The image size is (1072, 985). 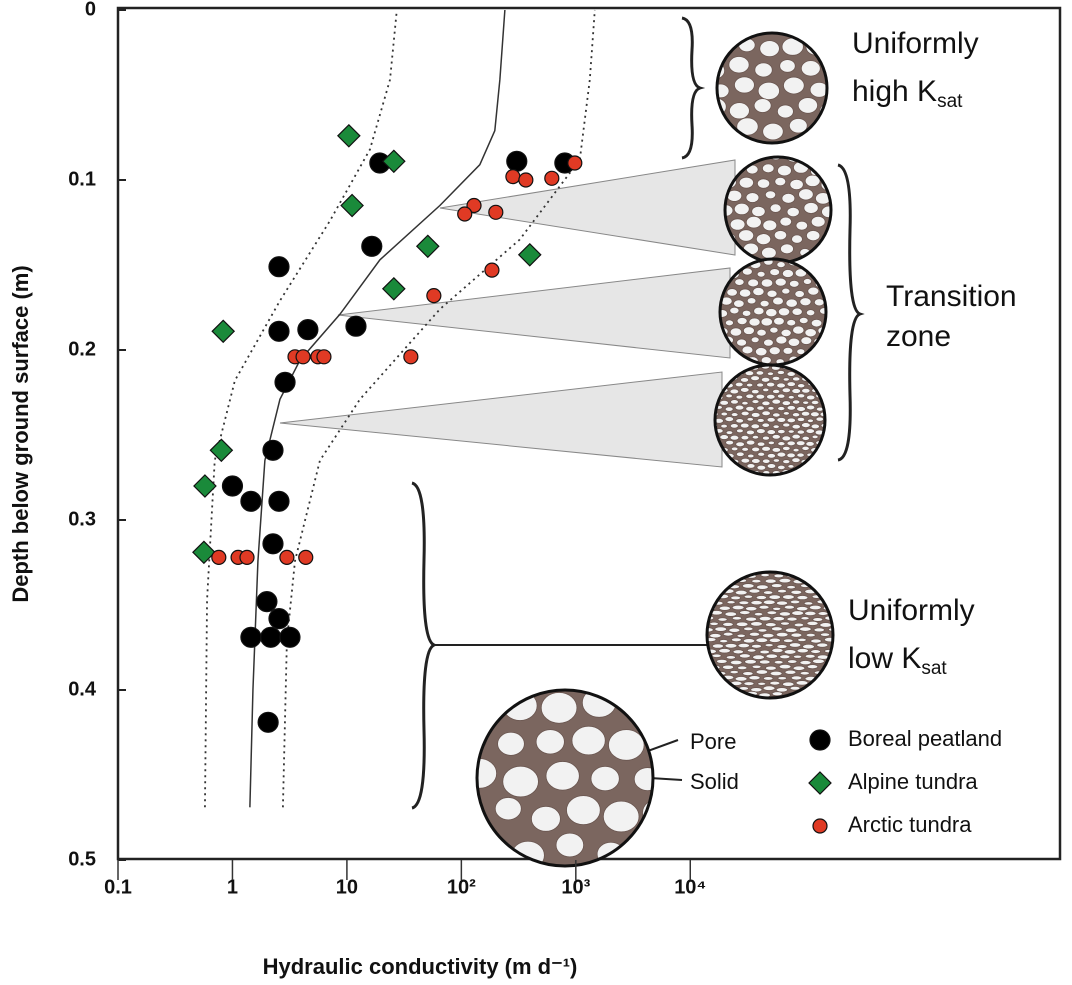 I want to click on y-tick-label: 0.4, so click(x=82, y=689).